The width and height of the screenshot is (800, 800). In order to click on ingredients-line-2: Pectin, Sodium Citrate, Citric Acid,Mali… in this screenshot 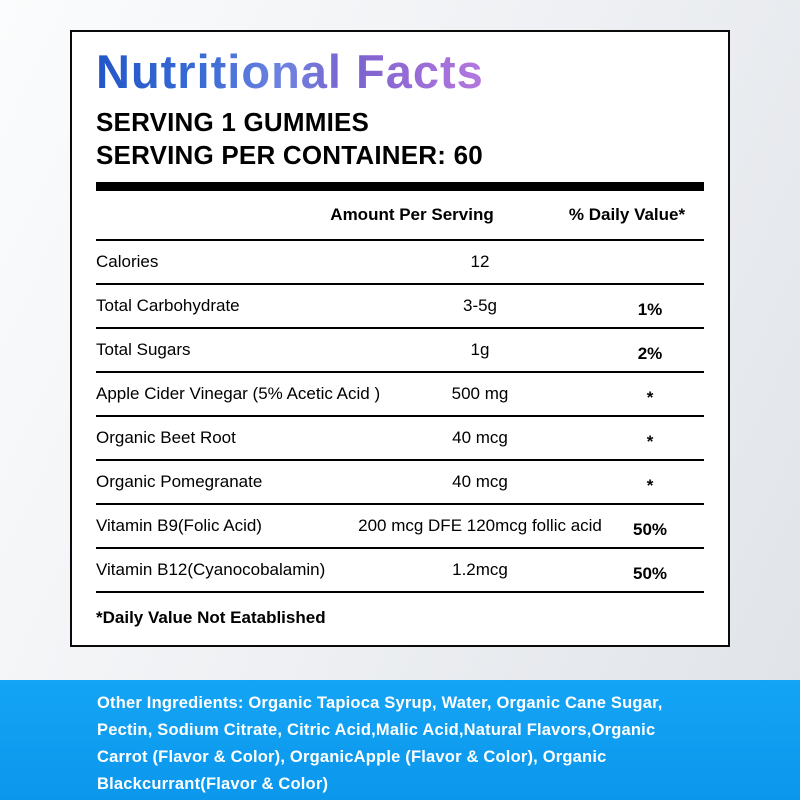, I will do `click(376, 730)`.